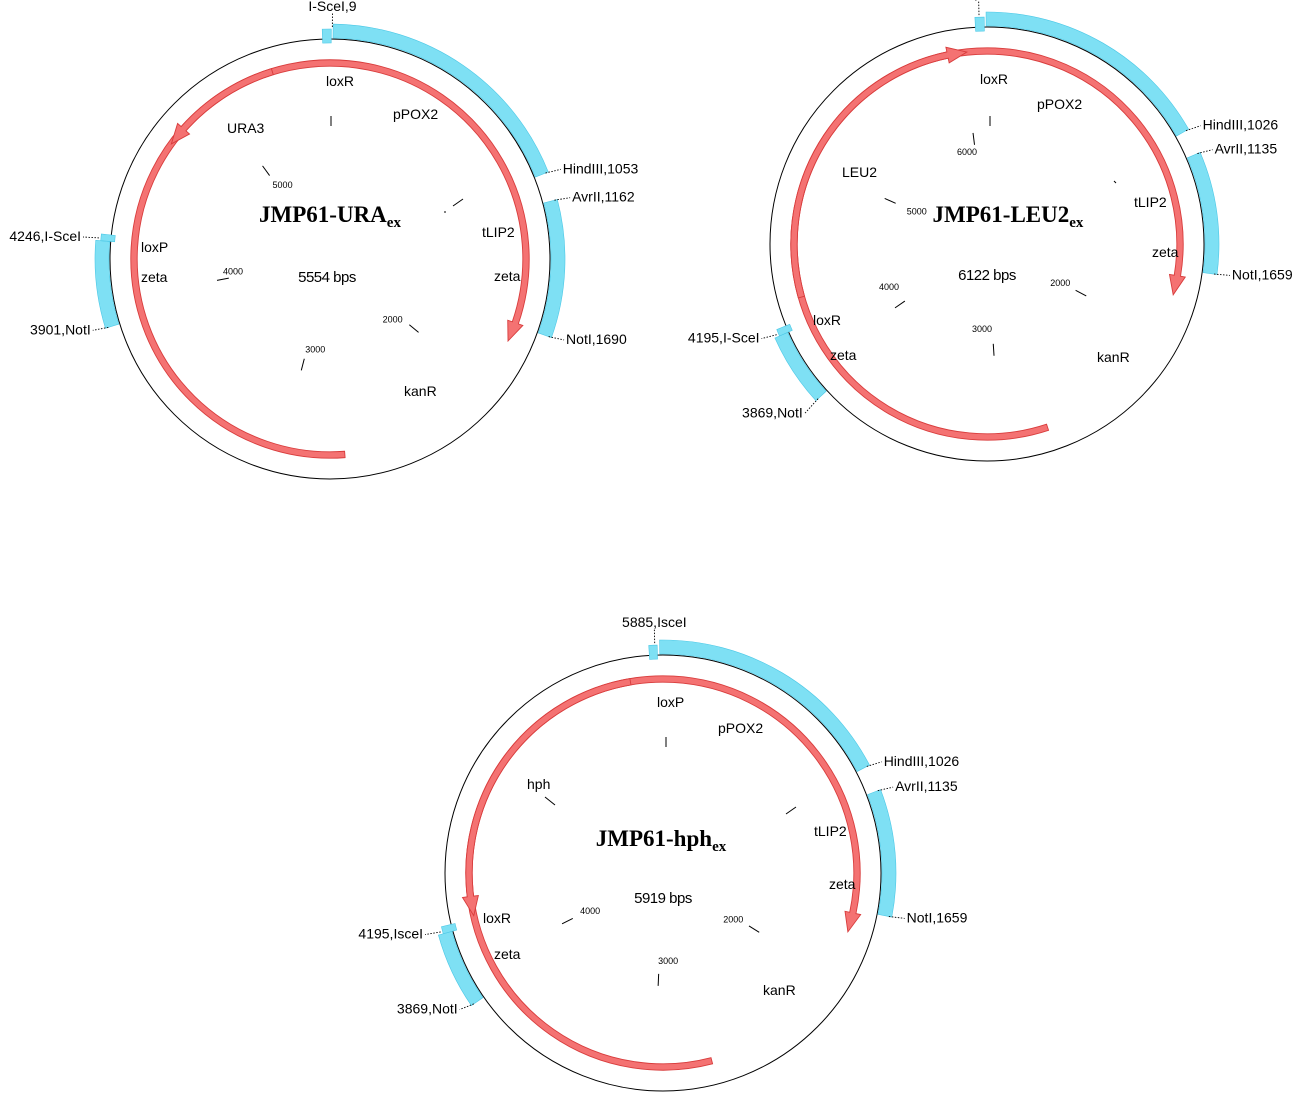 The height and width of the screenshot is (1098, 1309). I want to click on site-leader-line, so click(91, 237).